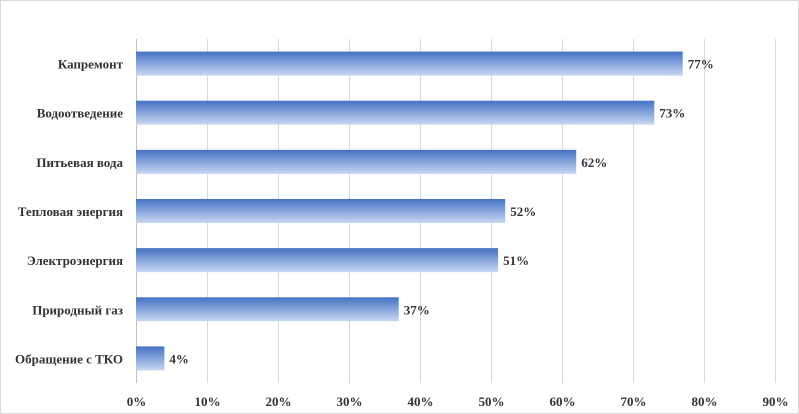 The image size is (799, 414). What do you see at coordinates (137, 401) in the screenshot?
I see `x-tick-label: 0%` at bounding box center [137, 401].